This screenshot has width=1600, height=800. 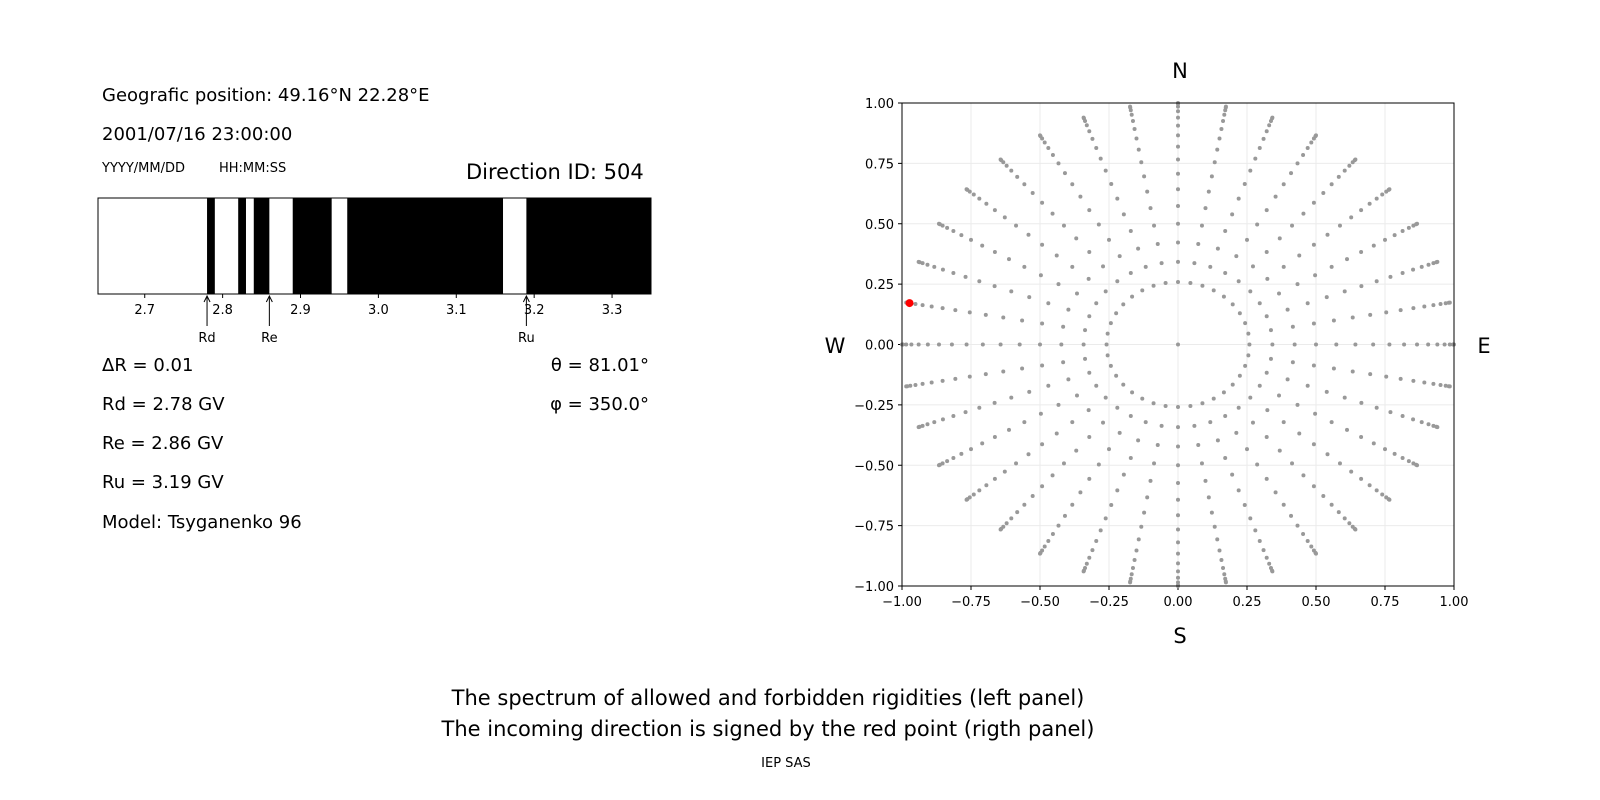 I want to click on model: Model: Tsyganenko 96, so click(x=202, y=522).